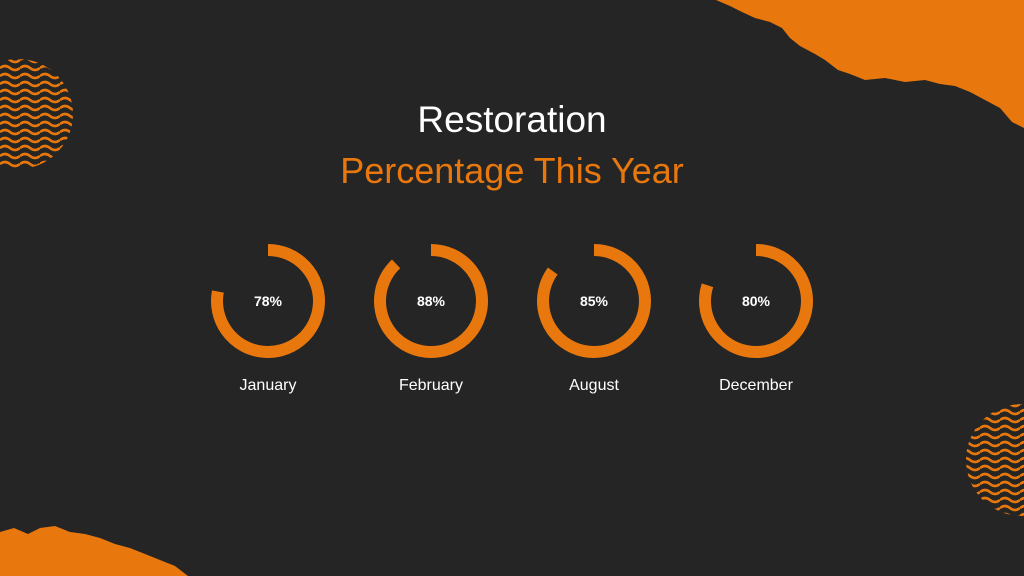  I want to click on donut-value-label: 88%, so click(431, 301).